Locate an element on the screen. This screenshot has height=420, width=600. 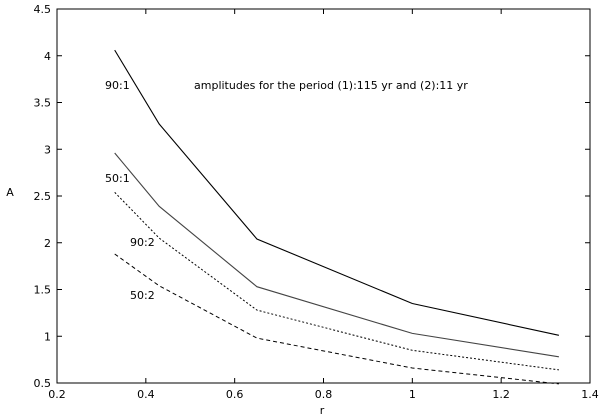
x-tick-label: 0.4 is located at coordinates (146, 394).